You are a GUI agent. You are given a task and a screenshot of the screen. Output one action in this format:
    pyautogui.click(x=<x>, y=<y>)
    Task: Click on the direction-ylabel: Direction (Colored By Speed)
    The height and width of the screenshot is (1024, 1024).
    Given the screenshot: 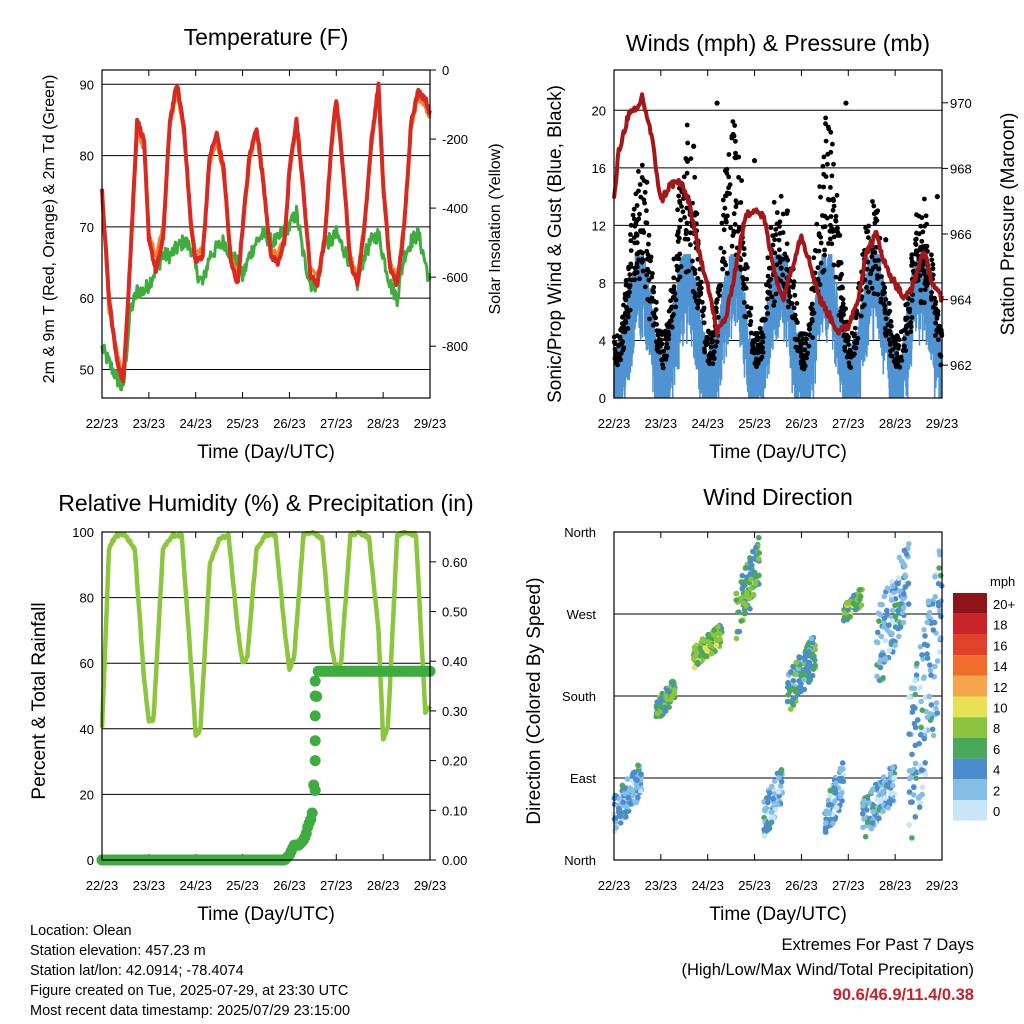 What is the action you would take?
    pyautogui.click(x=534, y=700)
    